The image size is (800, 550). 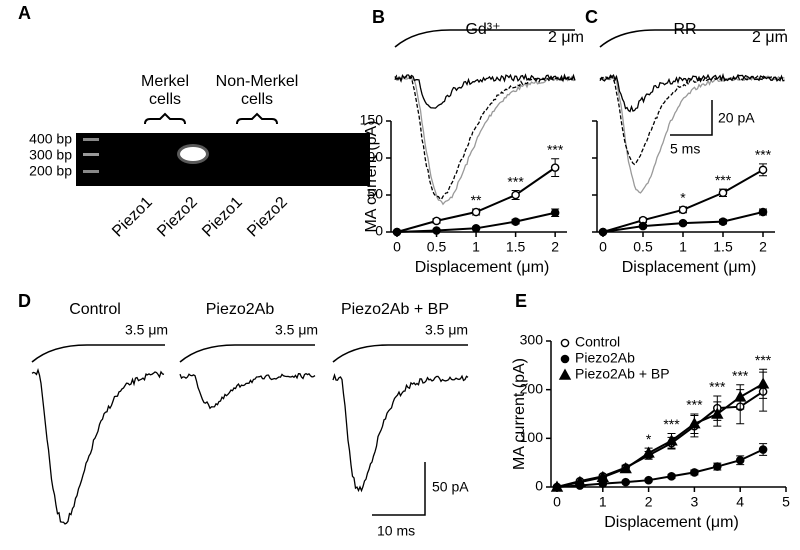 I want to click on scale-label: 10 ms, so click(x=396, y=531).